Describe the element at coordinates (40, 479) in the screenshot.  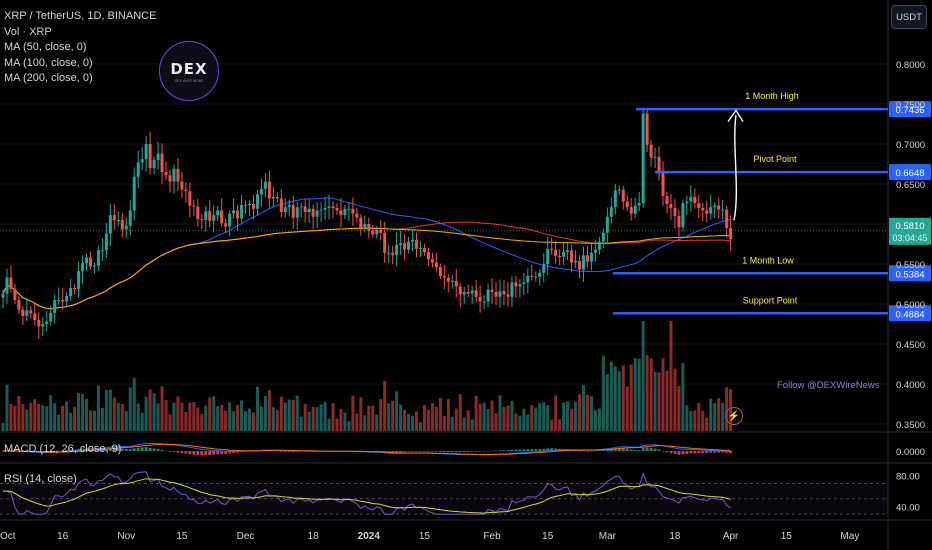
I see `rsi-label: RSI (14, close)` at that location.